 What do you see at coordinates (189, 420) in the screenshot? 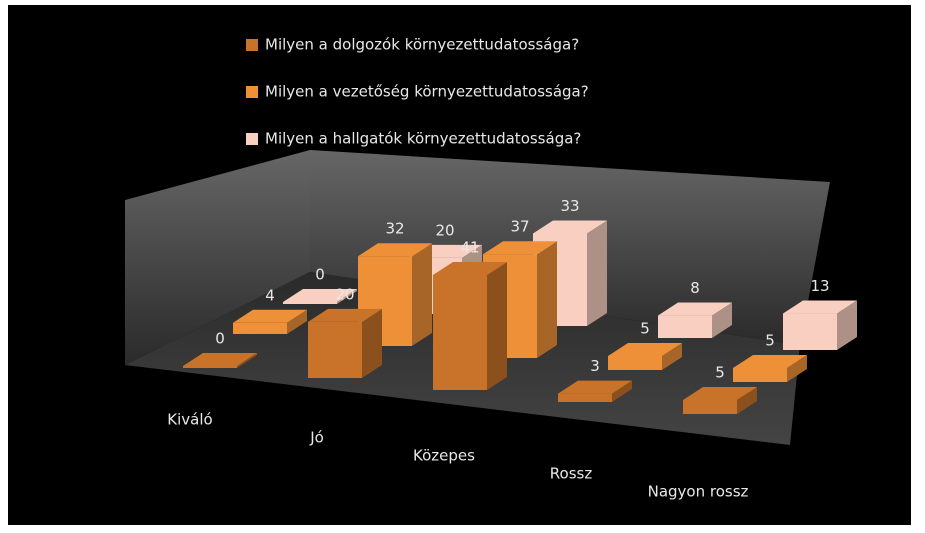
I see `category-label: Kiváló` at bounding box center [189, 420].